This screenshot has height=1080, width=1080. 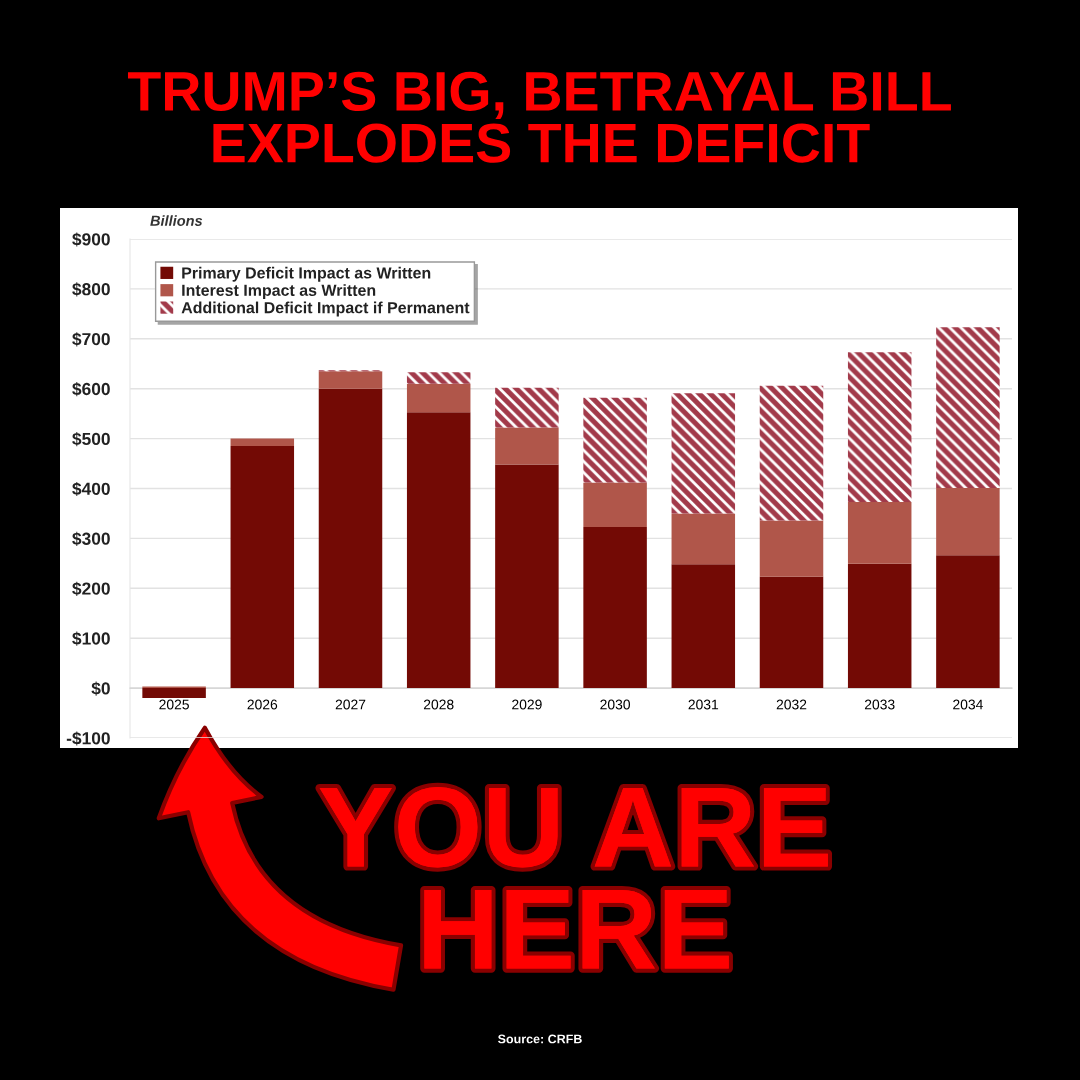 What do you see at coordinates (91, 538) in the screenshot?
I see `y-tick-label: $300` at bounding box center [91, 538].